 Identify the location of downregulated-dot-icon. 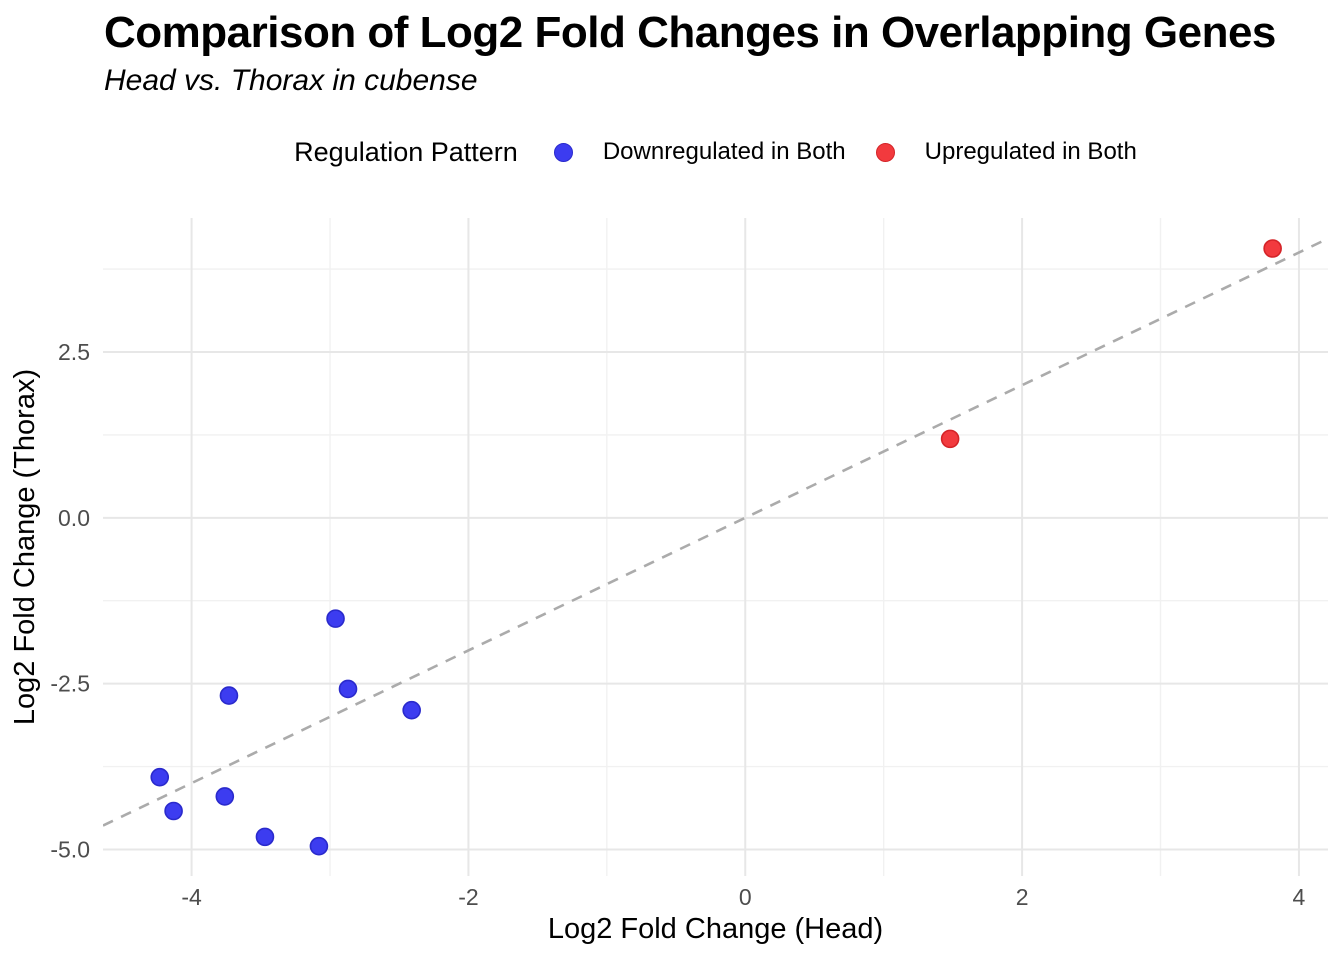
(563, 152).